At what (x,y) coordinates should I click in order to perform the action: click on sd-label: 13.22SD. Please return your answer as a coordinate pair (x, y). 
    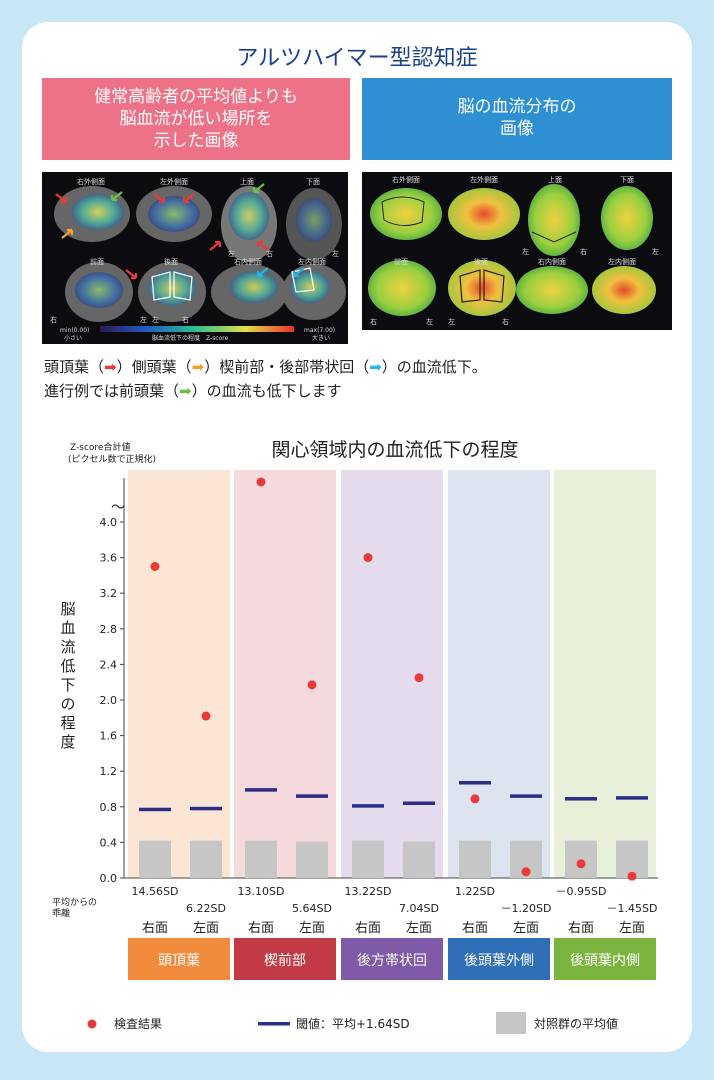
    Looking at the image, I should click on (368, 891).